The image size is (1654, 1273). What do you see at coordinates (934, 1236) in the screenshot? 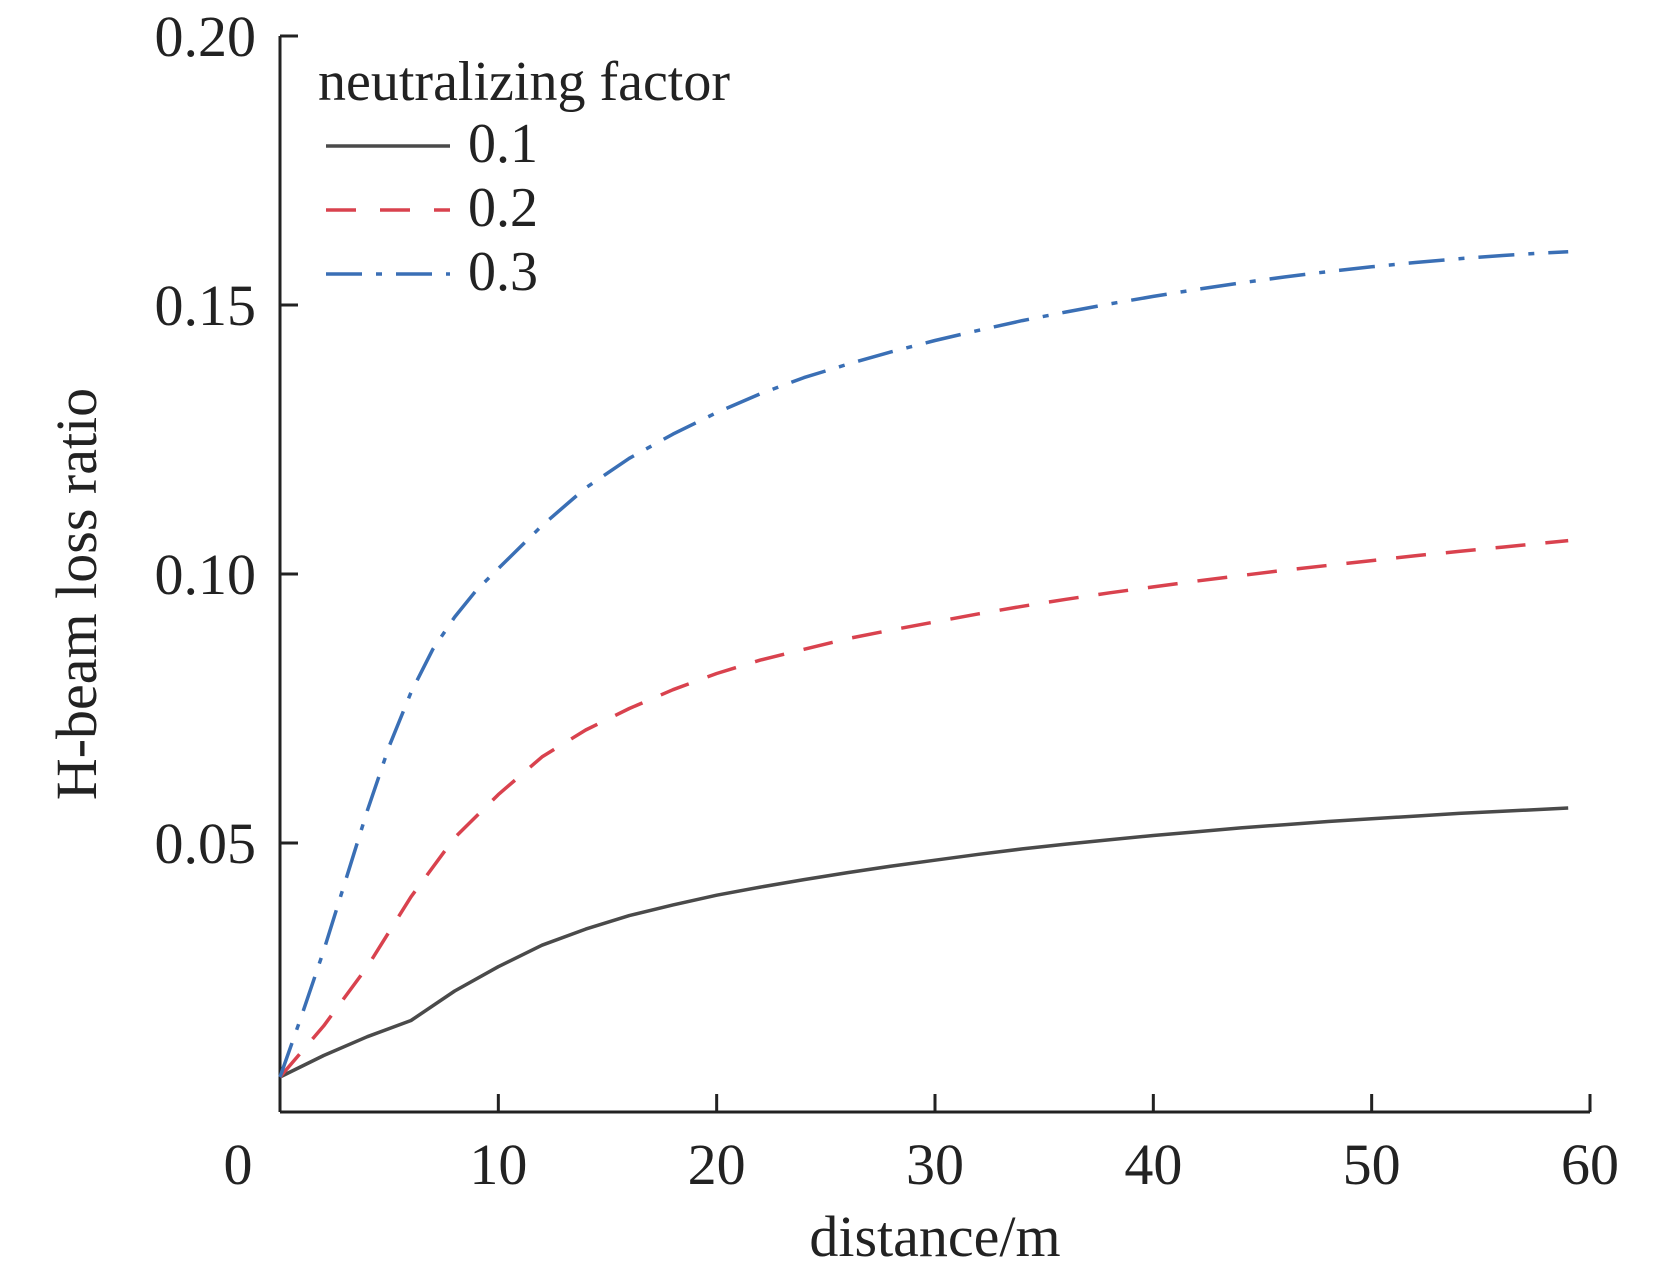
I see `x-axis-label: distance/m` at bounding box center [934, 1236].